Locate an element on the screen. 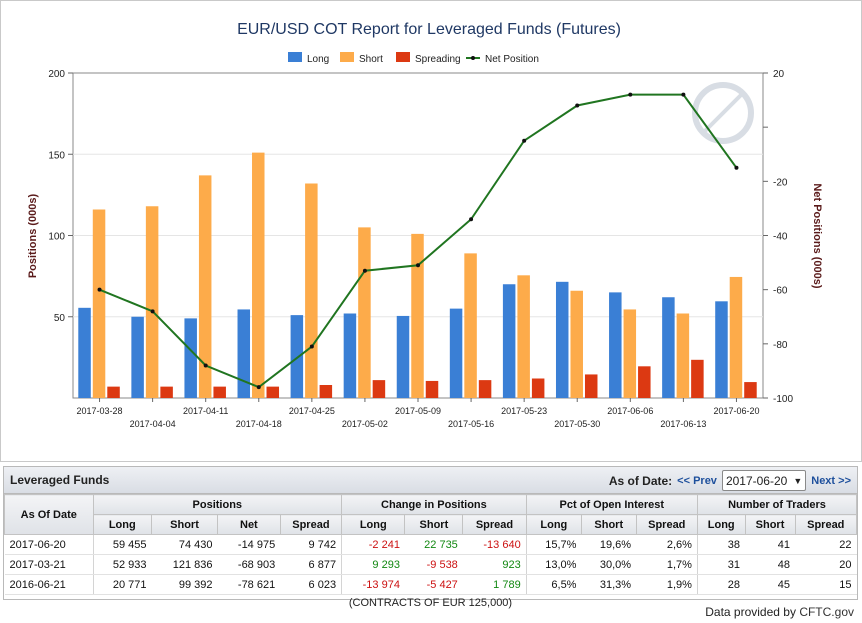 Image resolution: width=862 pixels, height=623 pixels. x-tick-label-12: 2017-06-20 is located at coordinates (736, 411).